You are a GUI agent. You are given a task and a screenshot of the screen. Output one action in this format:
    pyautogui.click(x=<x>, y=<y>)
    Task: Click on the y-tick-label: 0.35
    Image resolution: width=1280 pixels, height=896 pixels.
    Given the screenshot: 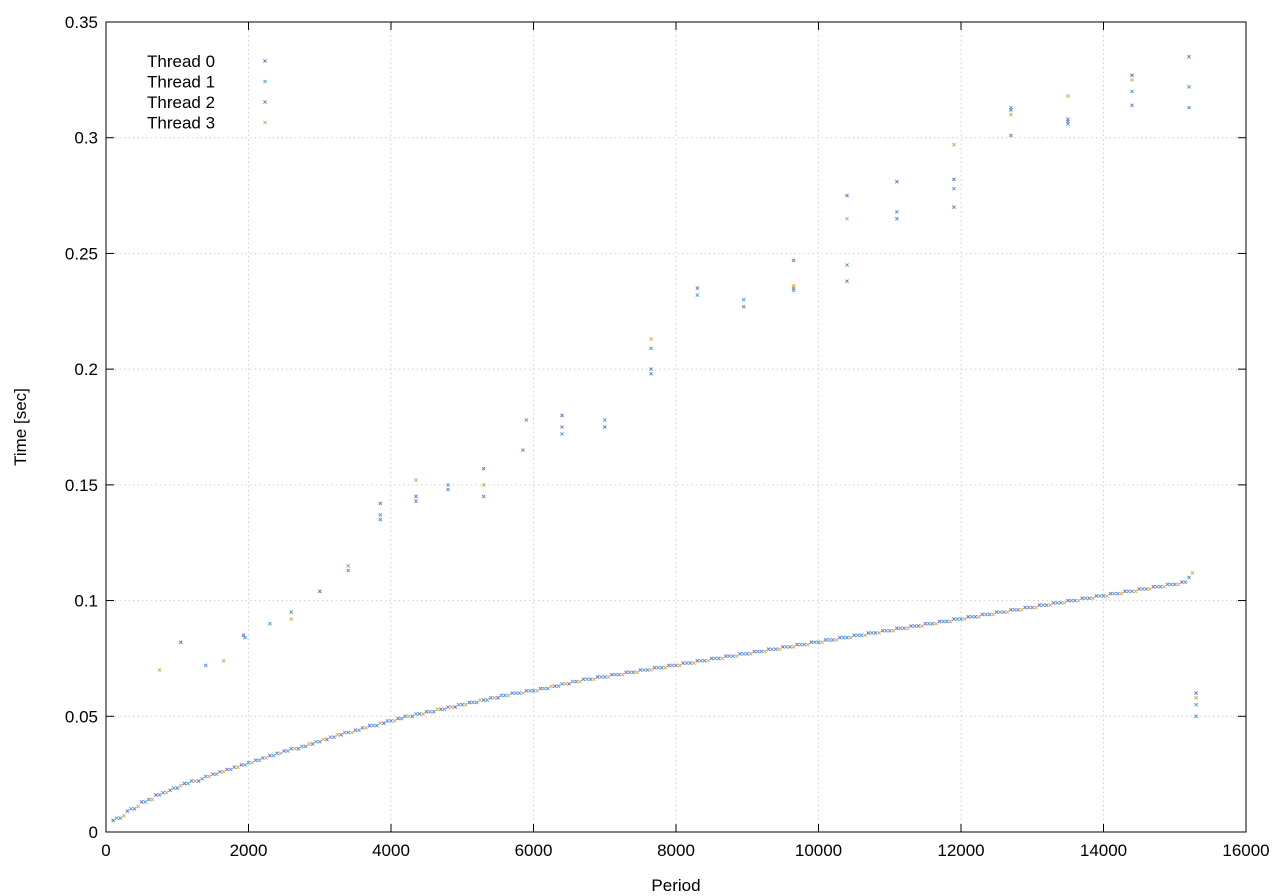 What is the action you would take?
    pyautogui.click(x=81, y=22)
    